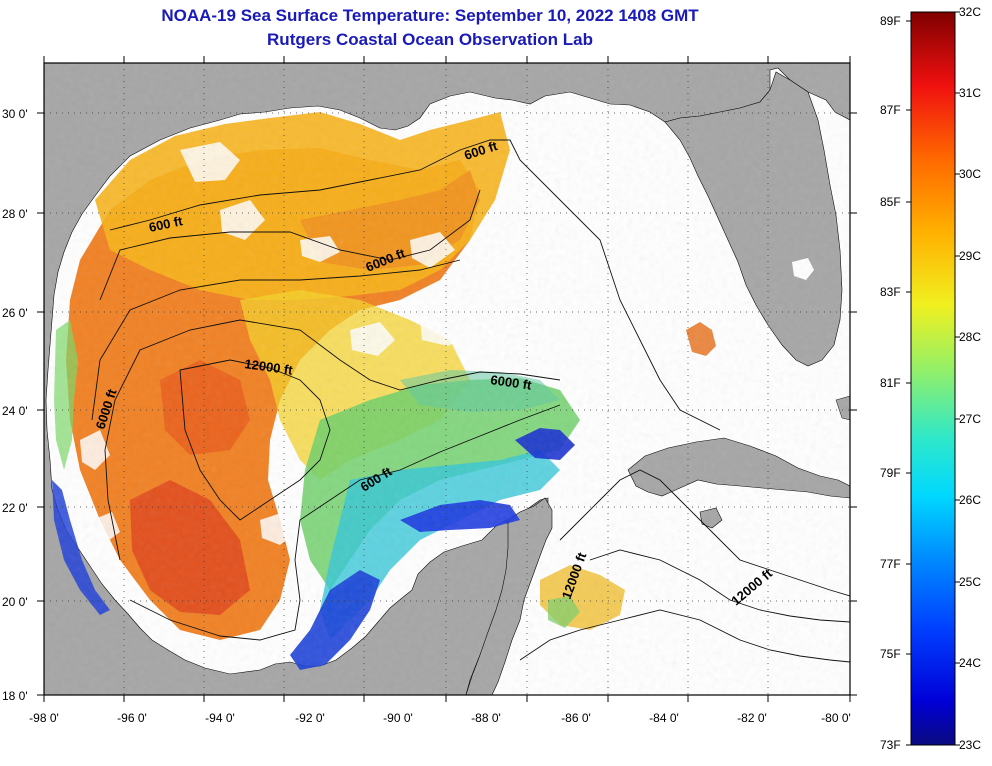 Image resolution: width=992 pixels, height=766 pixels. What do you see at coordinates (890, 292) in the screenshot?
I see `f-label-83: 83F` at bounding box center [890, 292].